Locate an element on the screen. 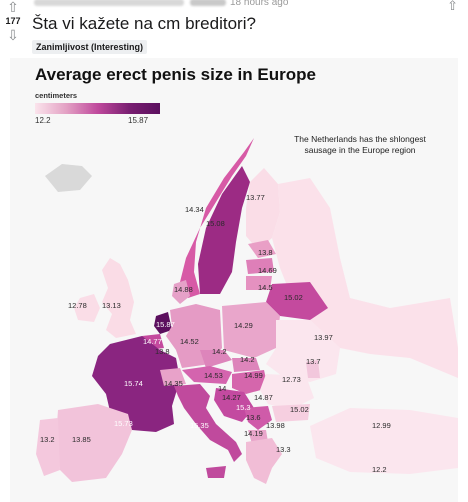  region-netherlands is located at coordinates (163, 323).